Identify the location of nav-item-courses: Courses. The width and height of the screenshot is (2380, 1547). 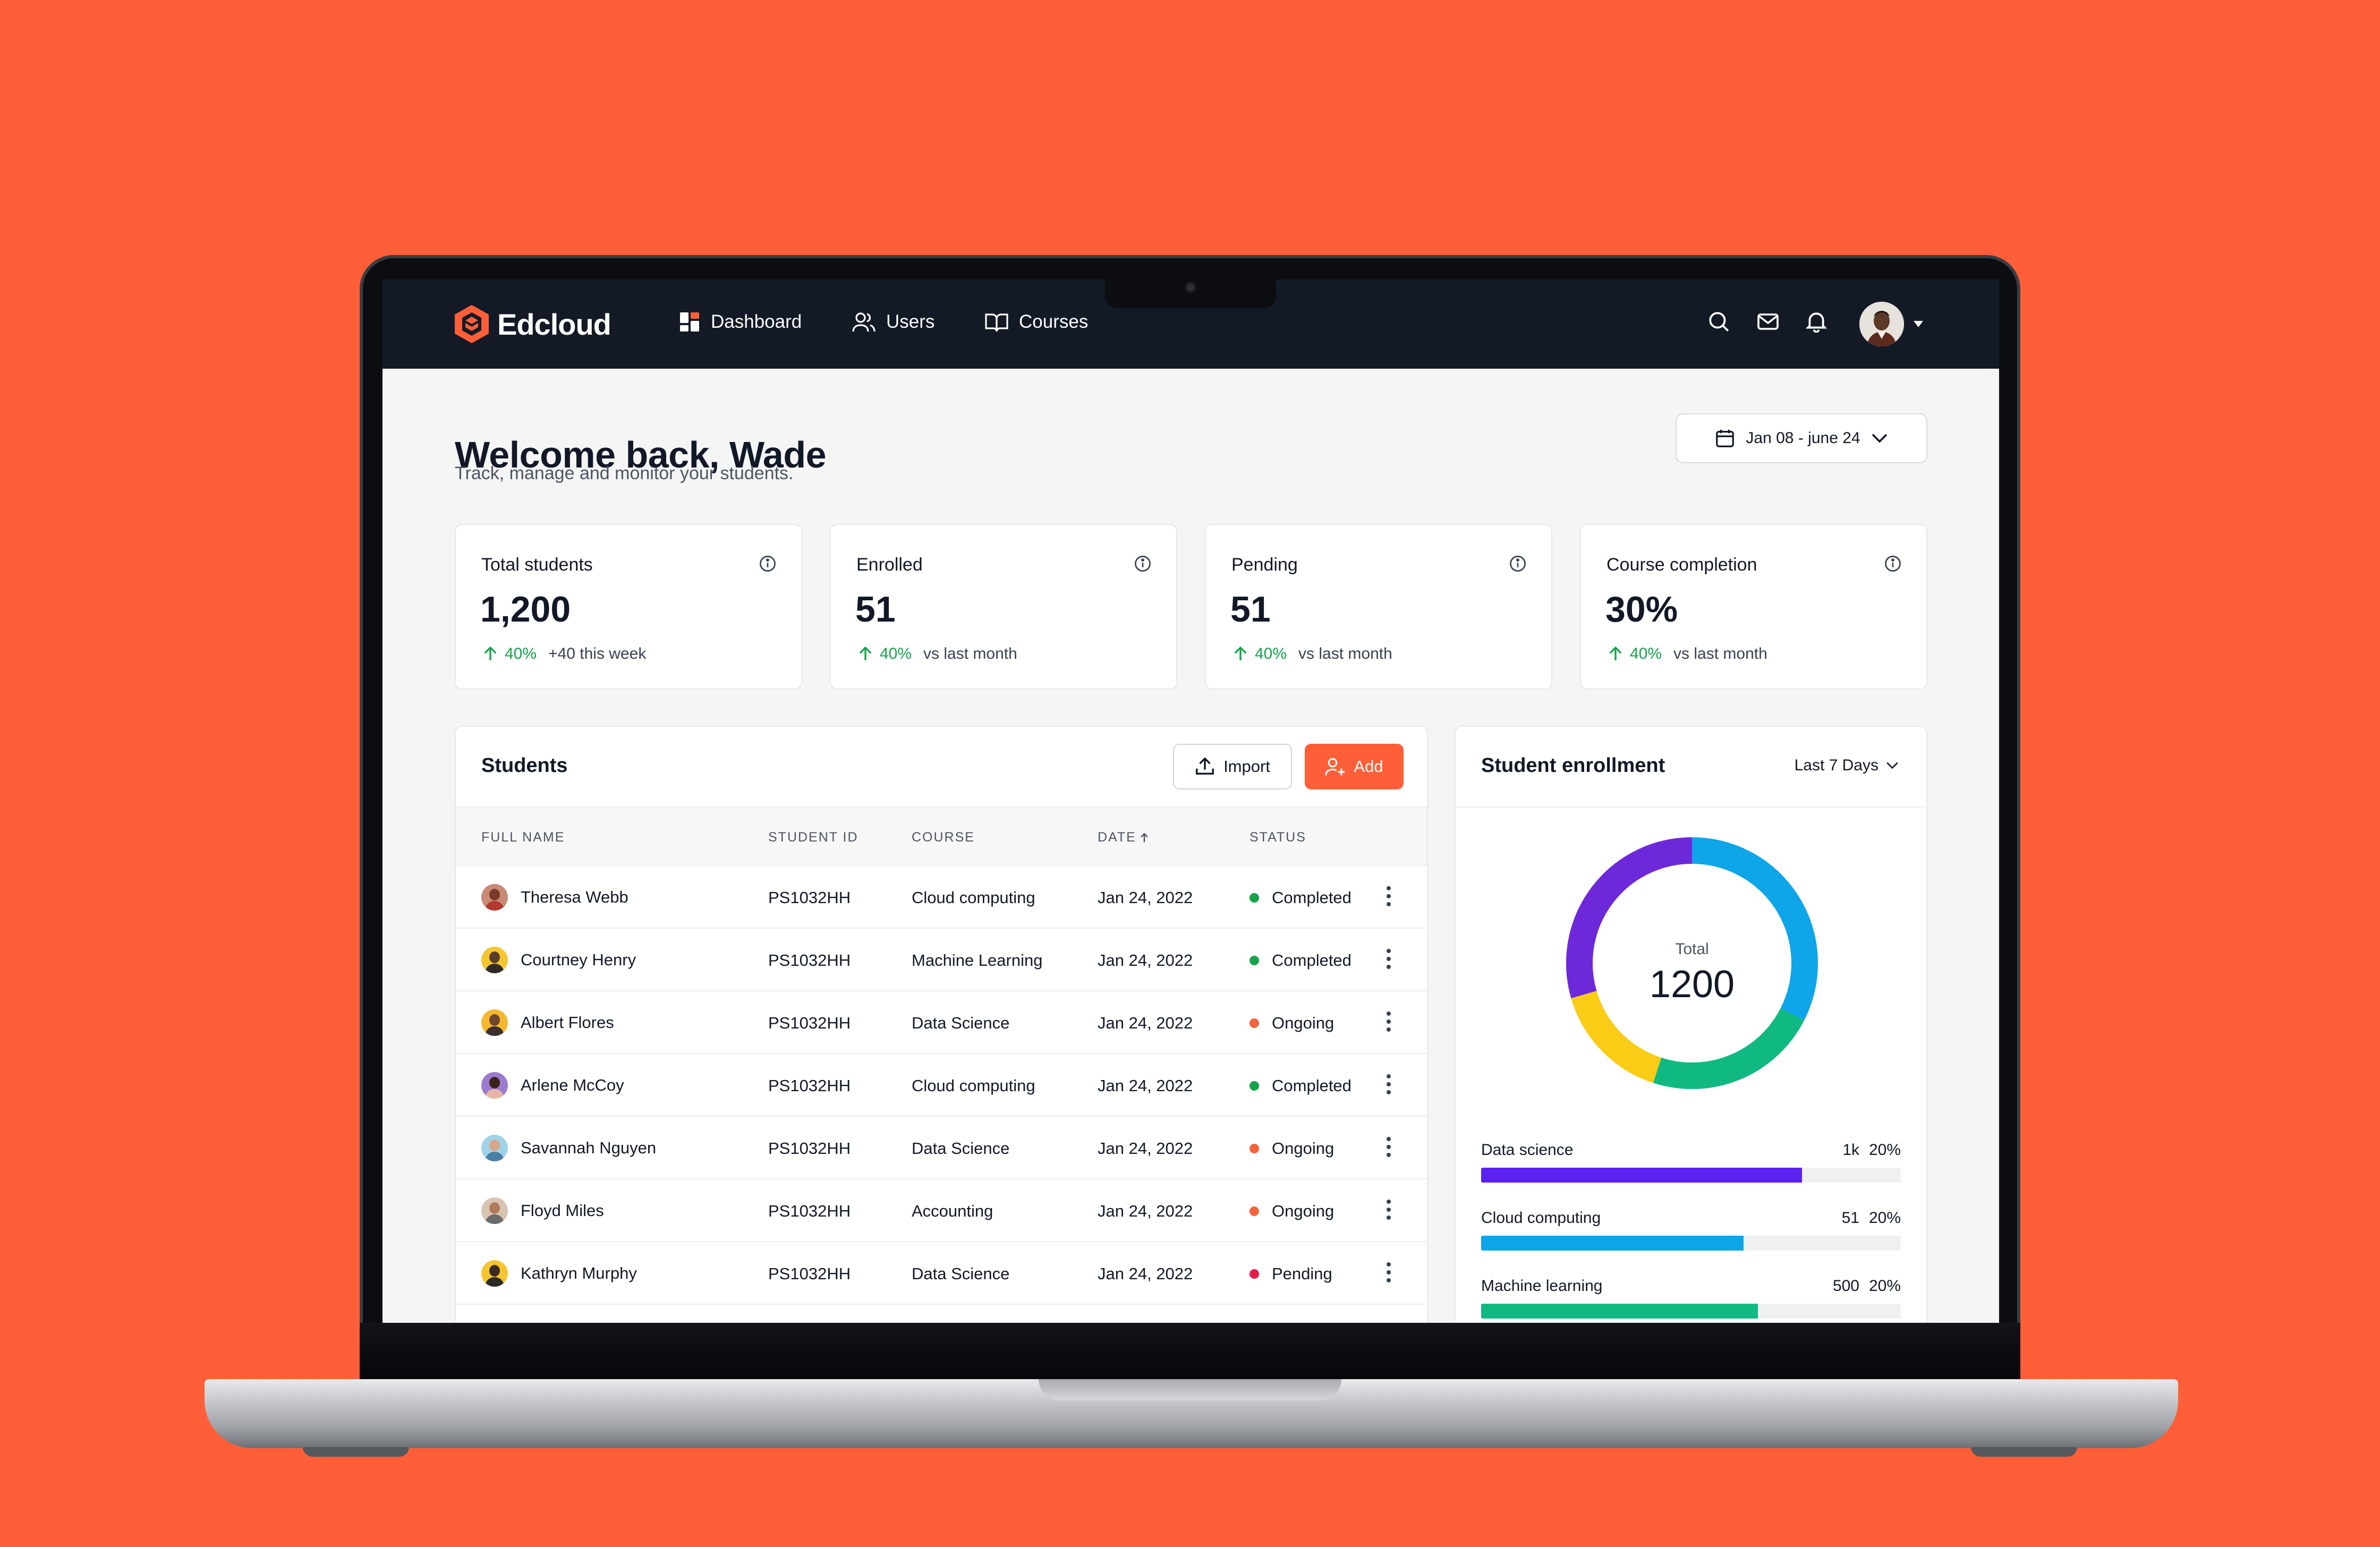
(1036, 322).